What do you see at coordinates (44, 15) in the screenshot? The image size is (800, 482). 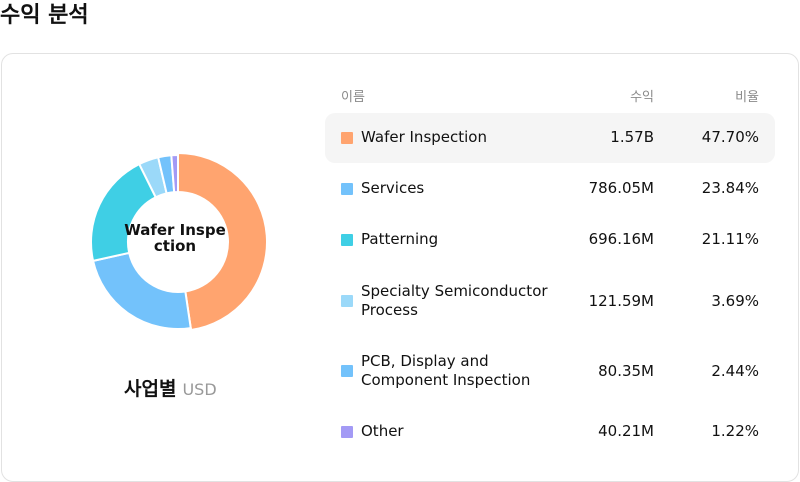 I see `page-title: 수익 분석` at bounding box center [44, 15].